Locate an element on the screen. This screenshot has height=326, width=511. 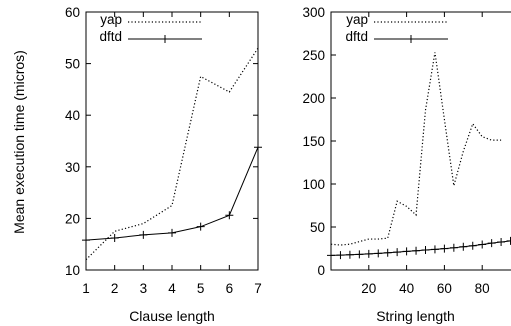
y-tick-label: 10 is located at coordinates (72, 270).